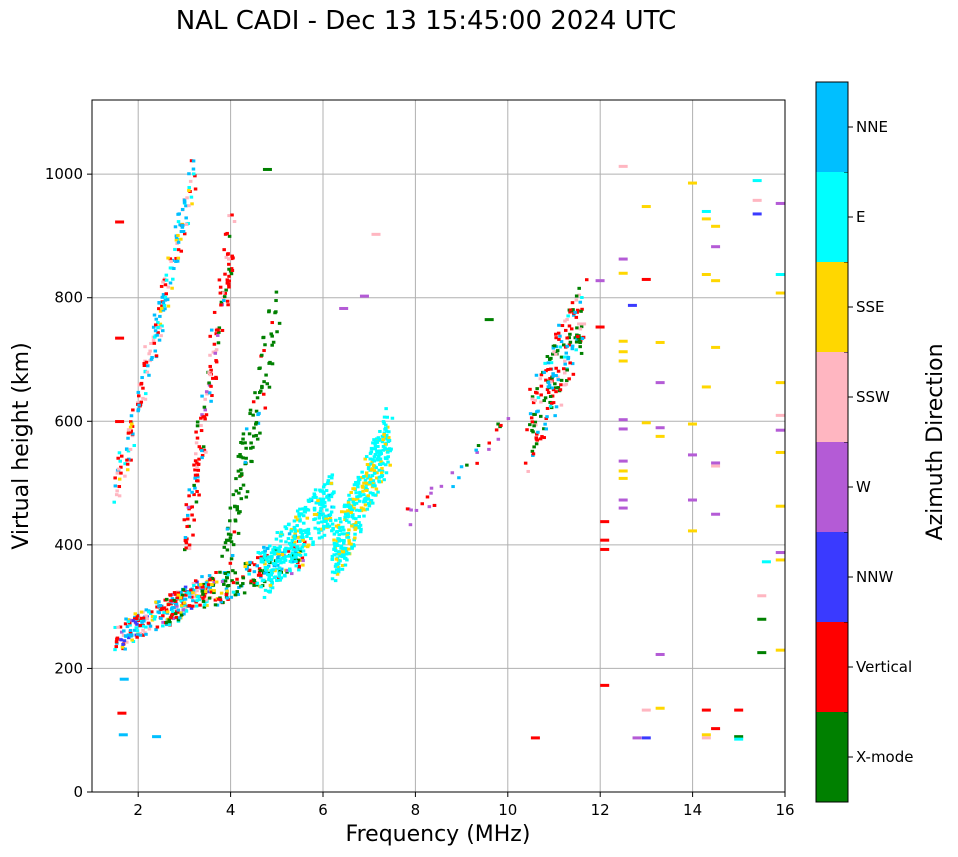  Describe the element at coordinates (874, 577) in the screenshot. I see `colorbar-label-nnw: NNW` at that location.